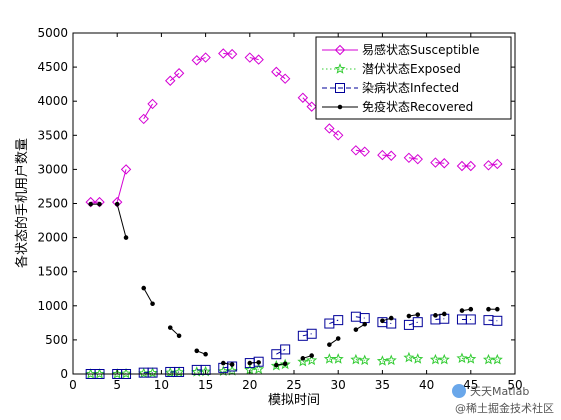 The image size is (561, 420). What do you see at coordinates (52, 135) in the screenshot?
I see `y-tick-label: 3500` at bounding box center [52, 135].